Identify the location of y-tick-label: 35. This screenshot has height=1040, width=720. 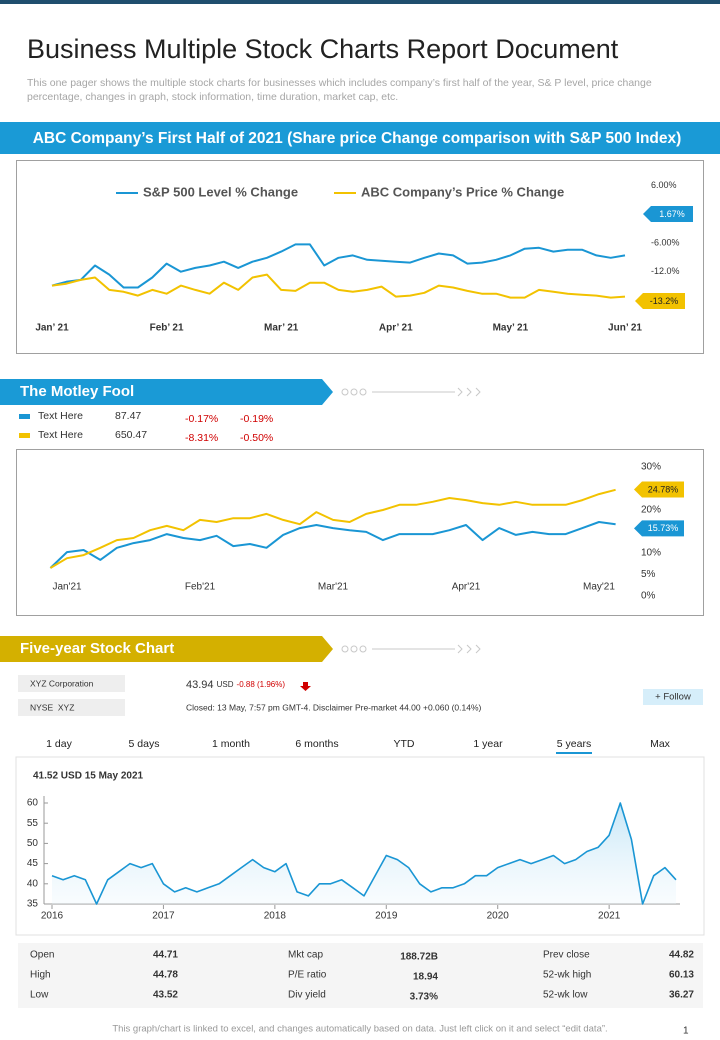
(33, 904).